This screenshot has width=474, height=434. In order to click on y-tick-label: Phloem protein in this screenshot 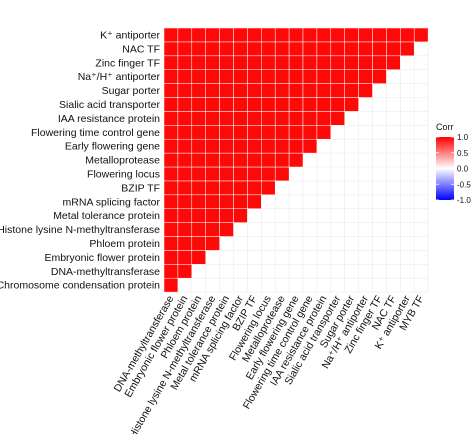, I will do `click(124, 244)`.